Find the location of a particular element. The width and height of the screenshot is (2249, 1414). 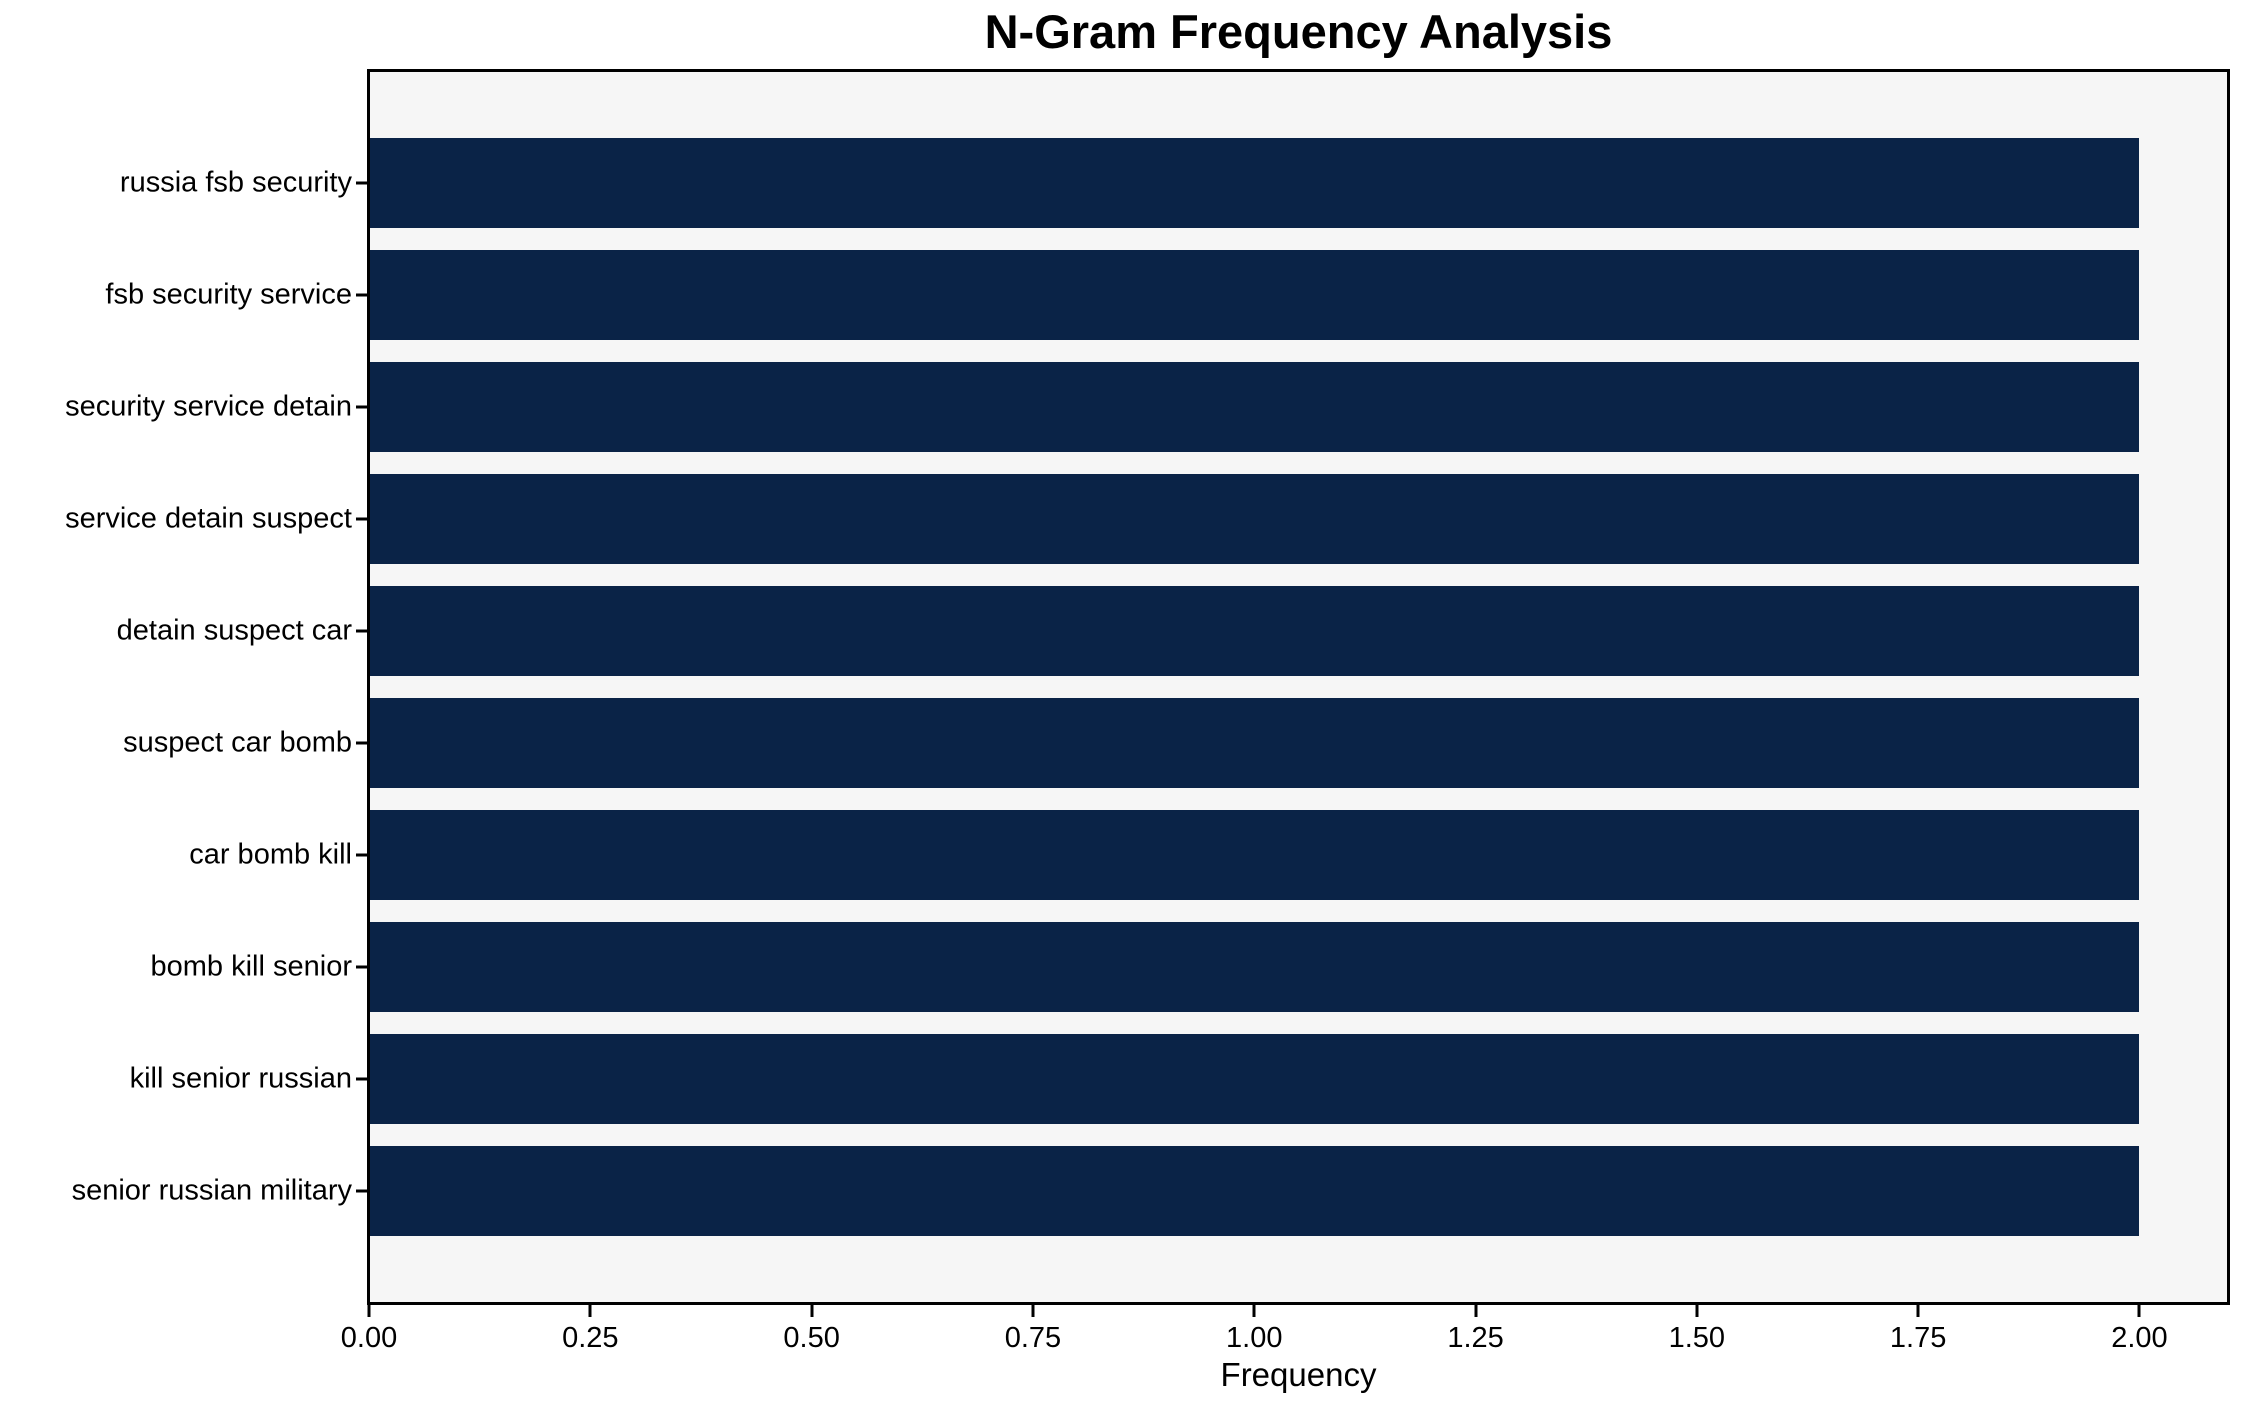

bar-suspect-car-bomb is located at coordinates (1254, 743).